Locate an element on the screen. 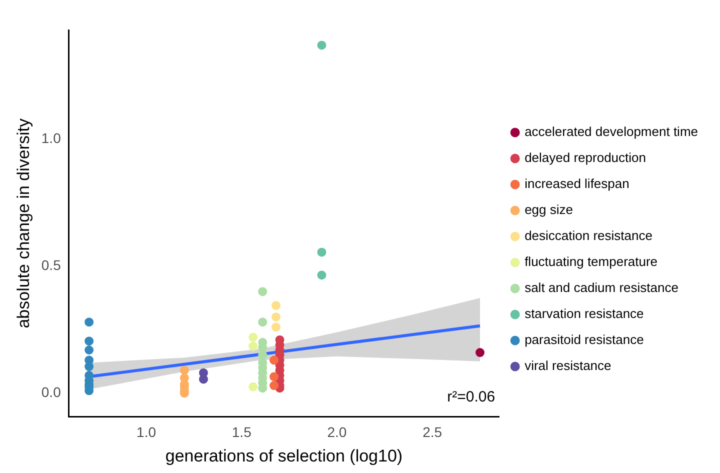  legend-label: starvation resistance is located at coordinates (584, 314).